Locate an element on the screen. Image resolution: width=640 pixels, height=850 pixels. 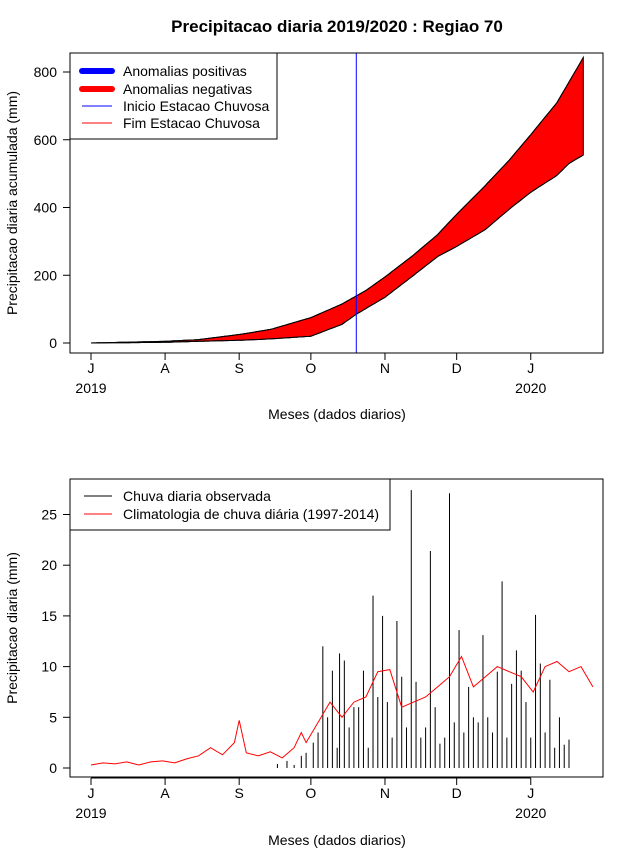
y-tick-label: 800 is located at coordinates (46, 72).